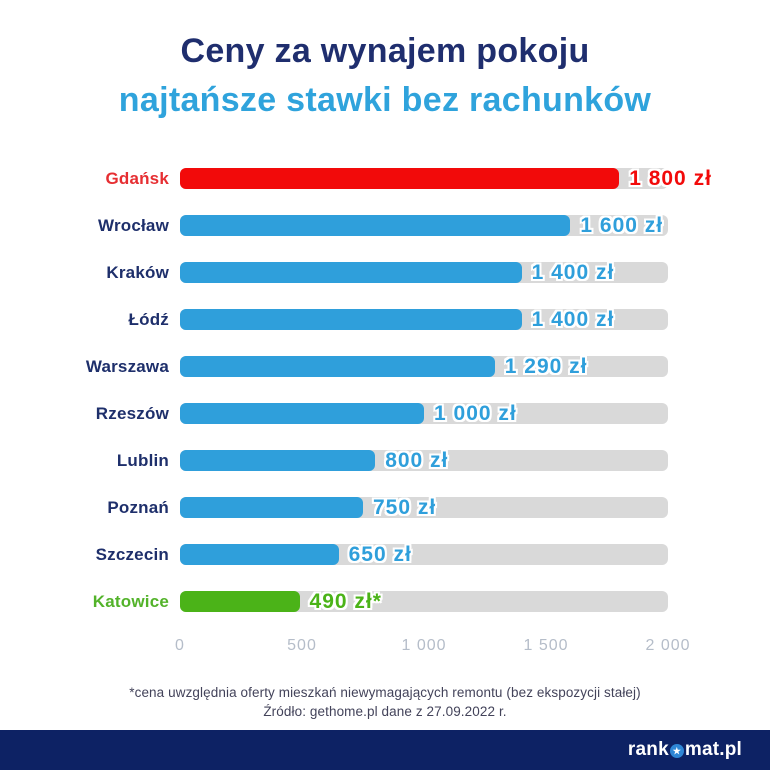 The width and height of the screenshot is (770, 770). Describe the element at coordinates (424, 601) in the screenshot. I see `bar-track: 490 zł*` at that location.